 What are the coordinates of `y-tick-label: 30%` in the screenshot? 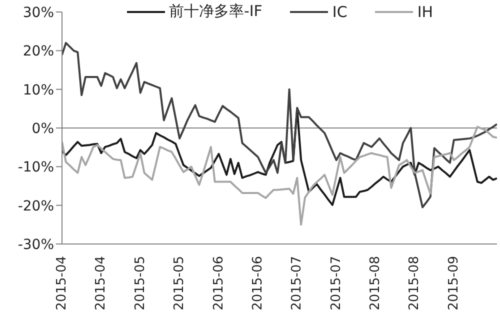 It's located at (38, 12).